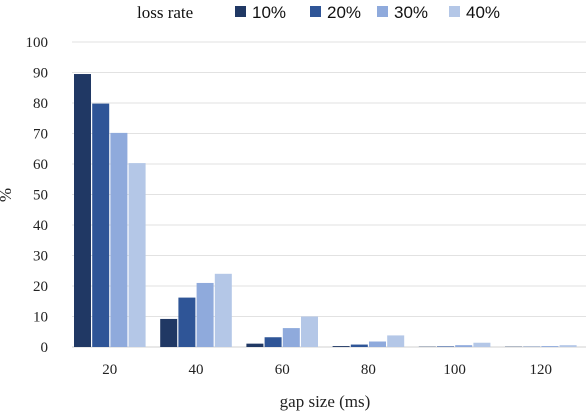 Image resolution: width=586 pixels, height=414 pixels. What do you see at coordinates (40, 226) in the screenshot?
I see `y-tick-label: 40` at bounding box center [40, 226].